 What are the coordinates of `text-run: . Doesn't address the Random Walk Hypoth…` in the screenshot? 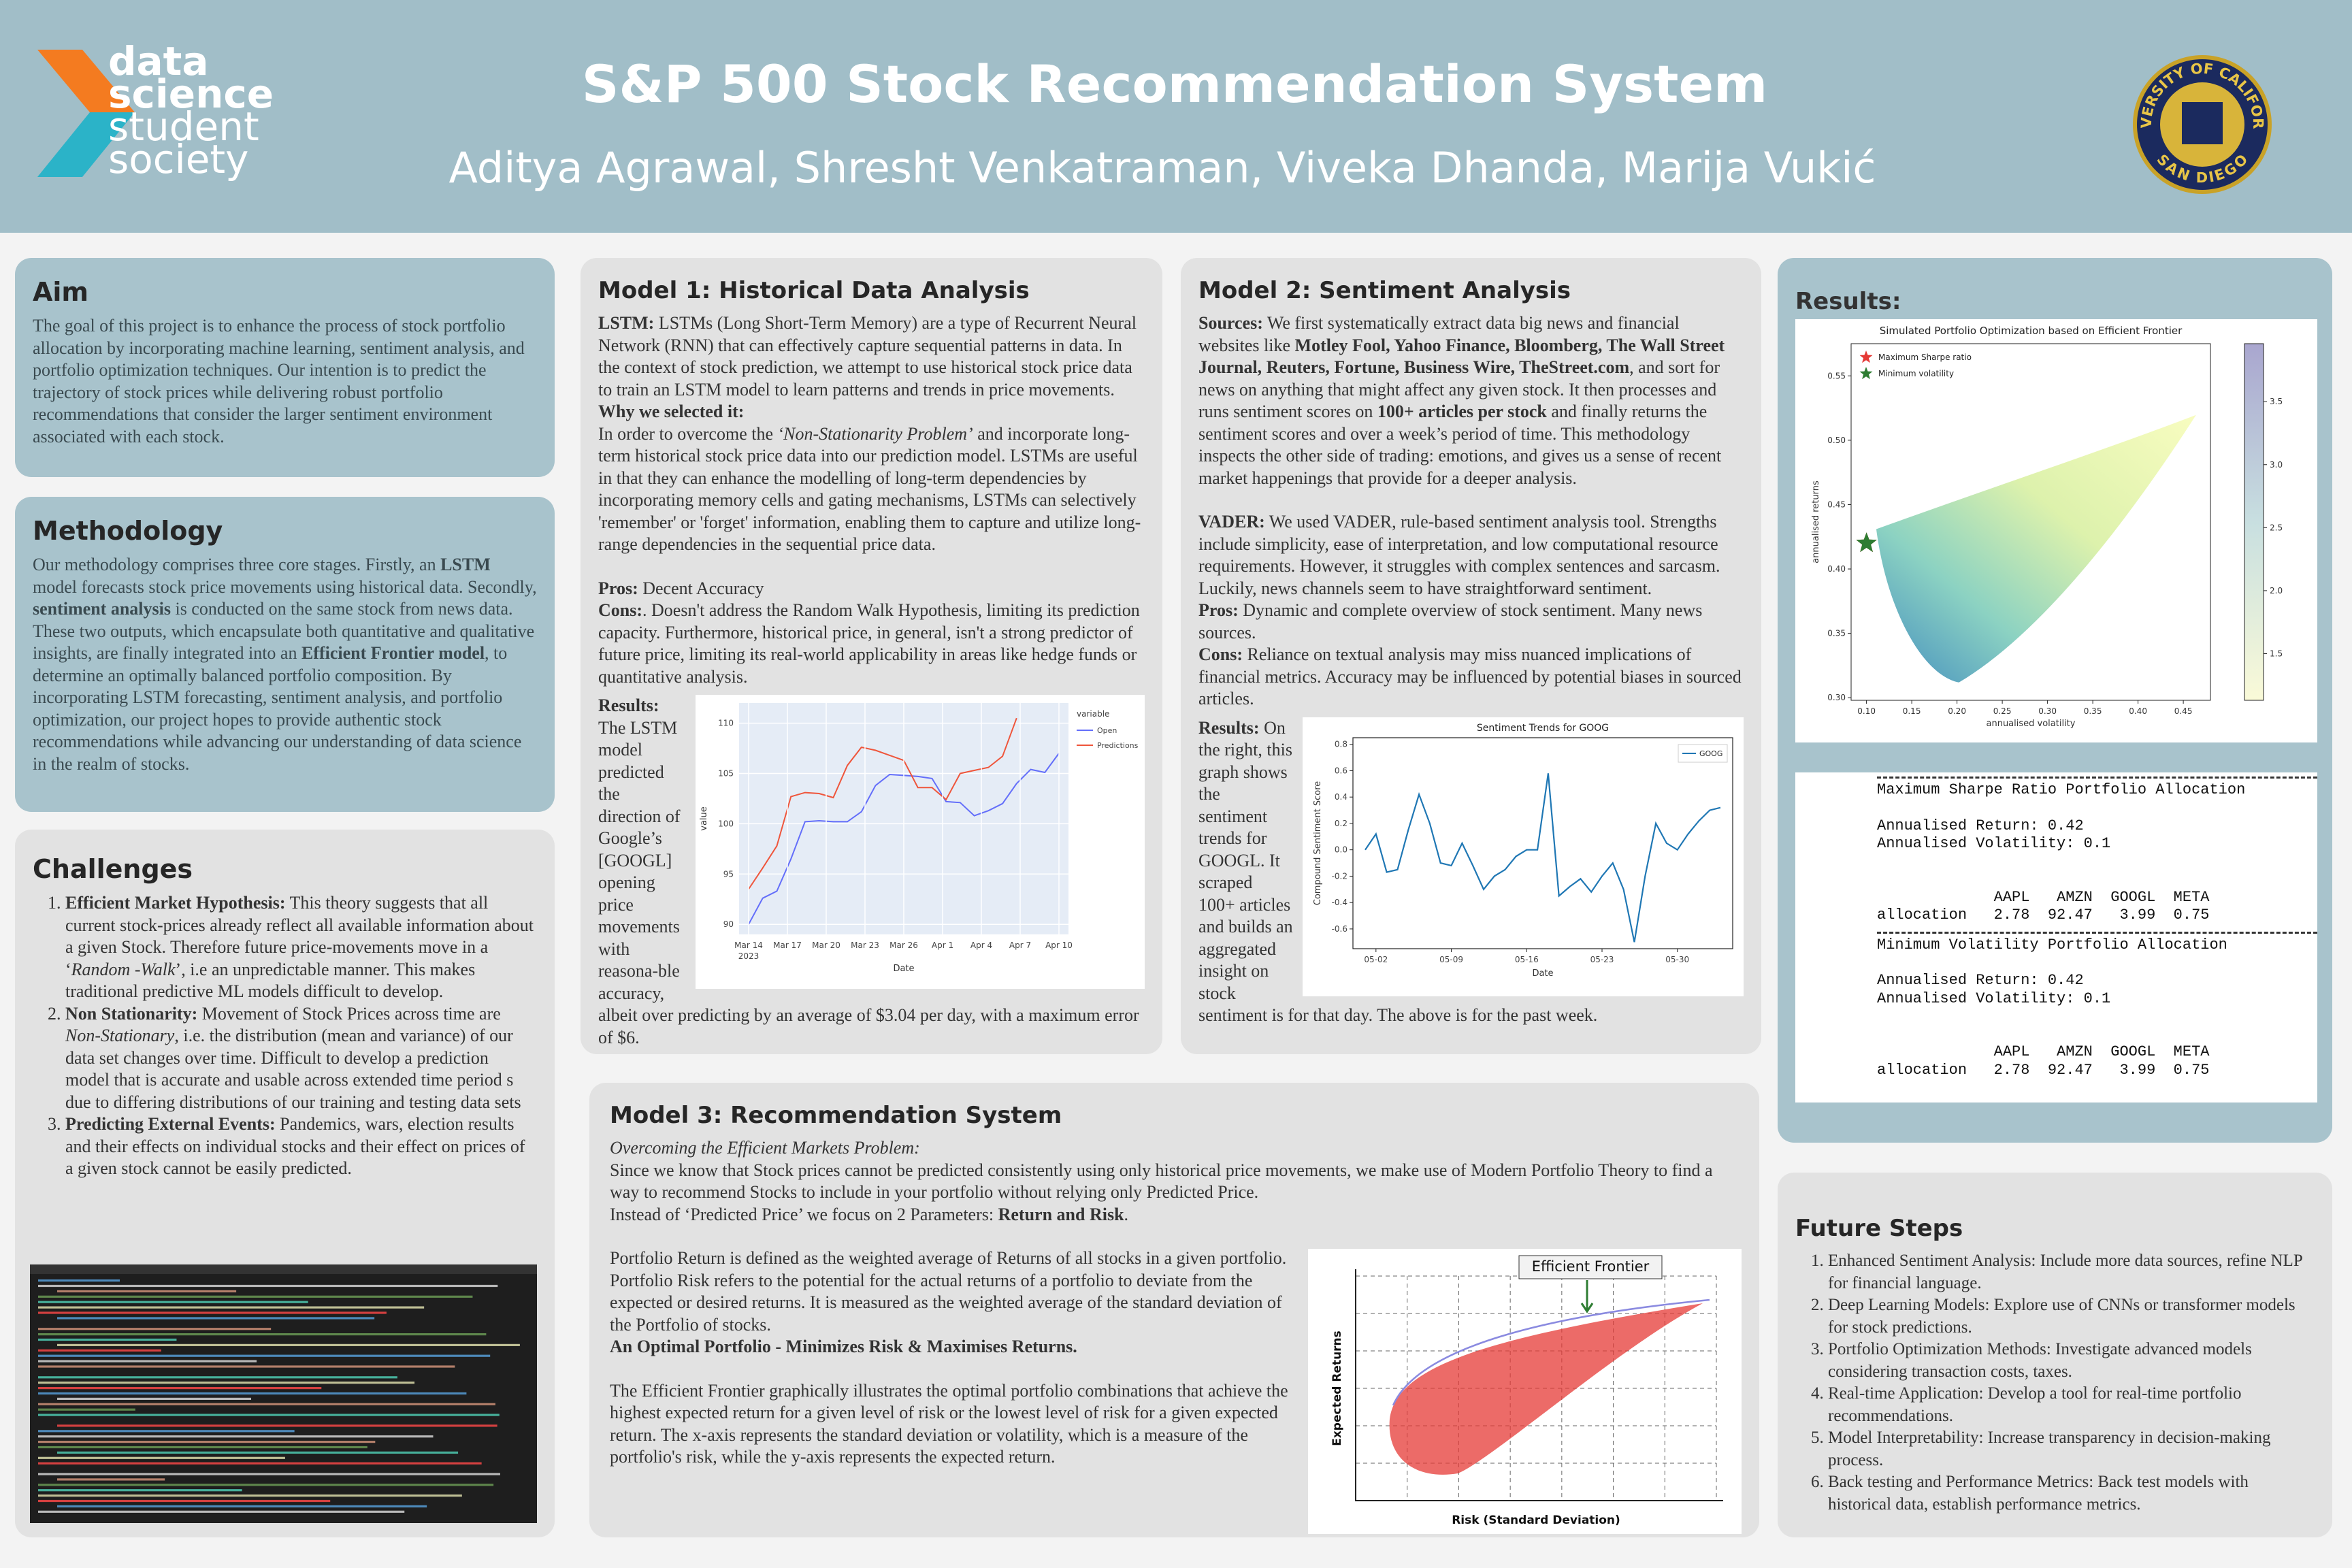 It's located at (869, 644).